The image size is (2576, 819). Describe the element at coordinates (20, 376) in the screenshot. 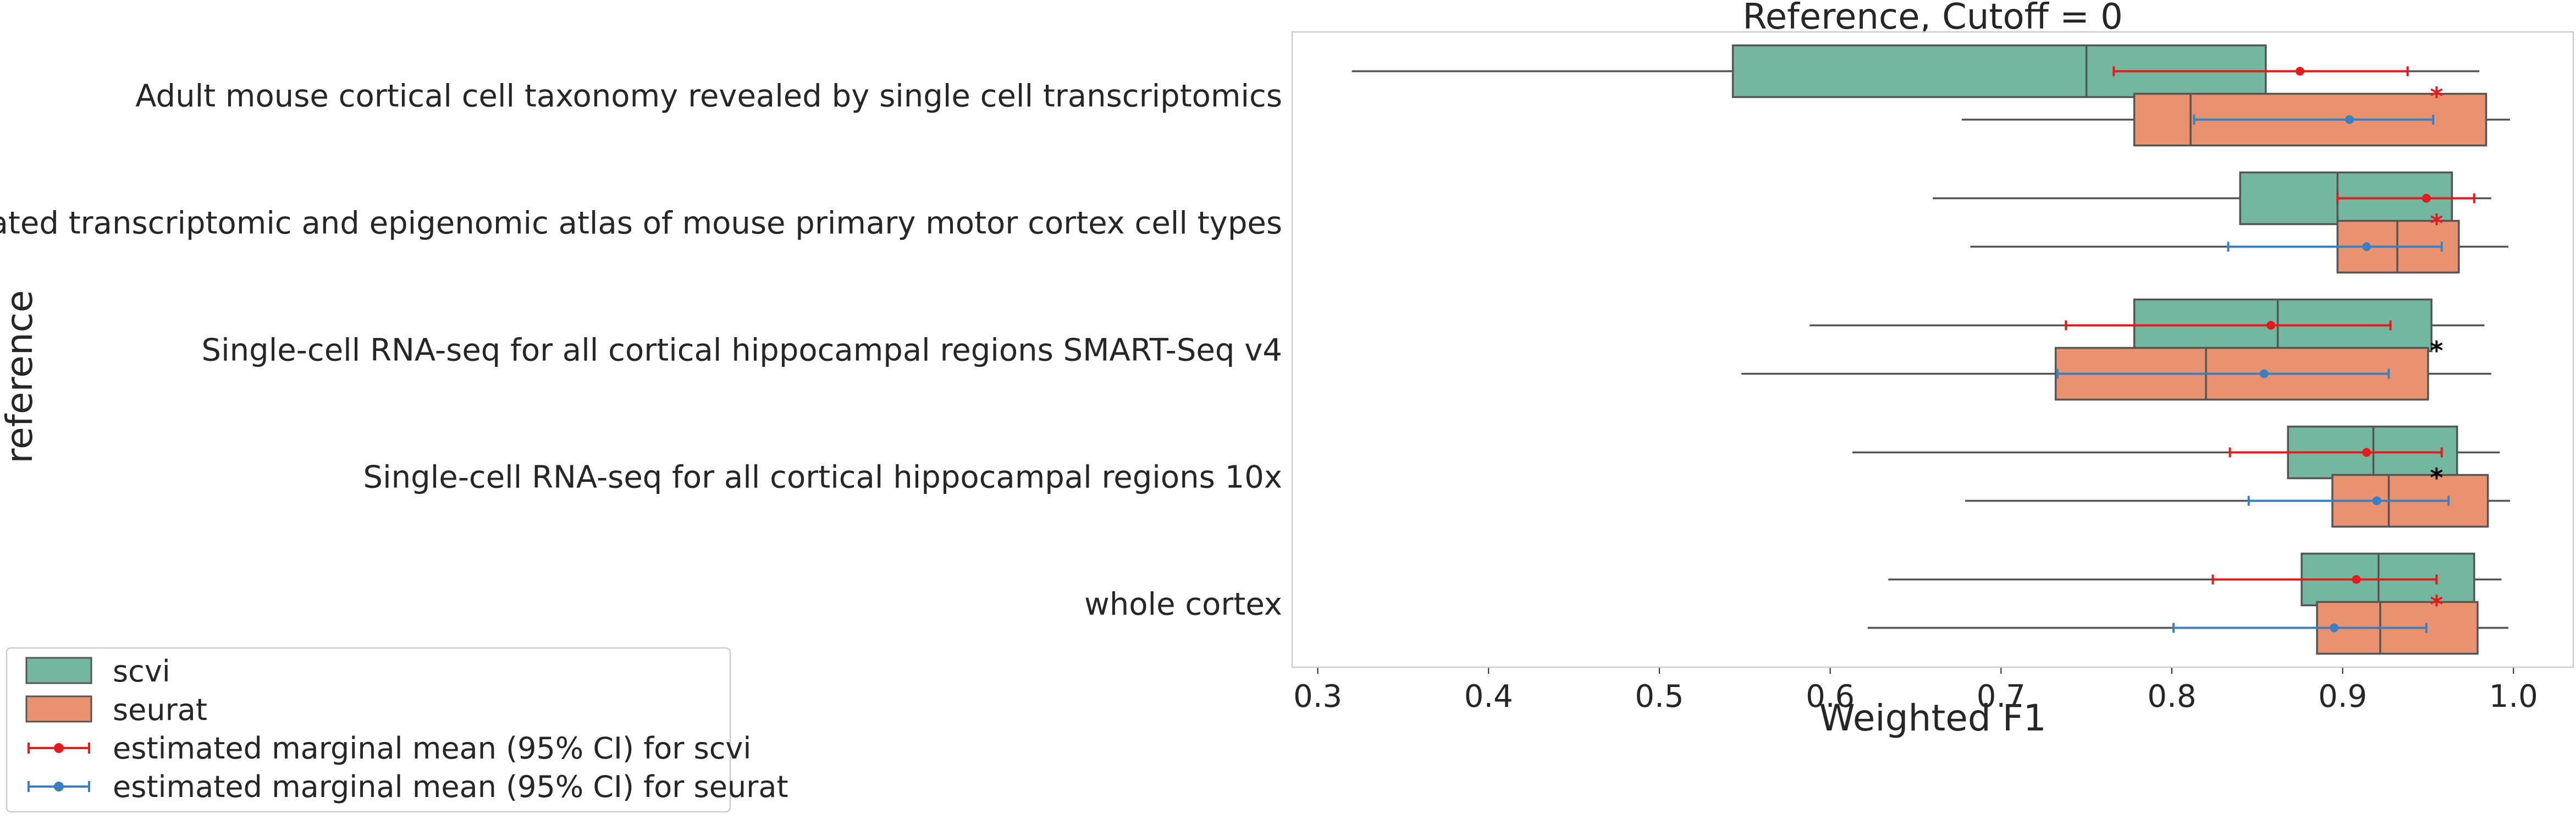

I see `y-axis-title: reference` at that location.